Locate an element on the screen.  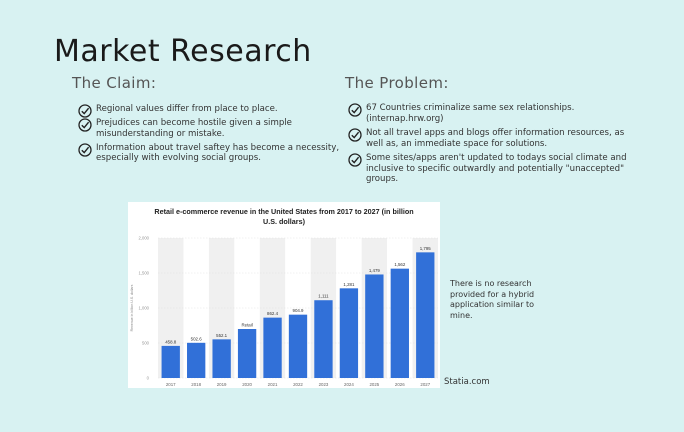
bar-value-label: 862.4 is located at coordinates (273, 313).